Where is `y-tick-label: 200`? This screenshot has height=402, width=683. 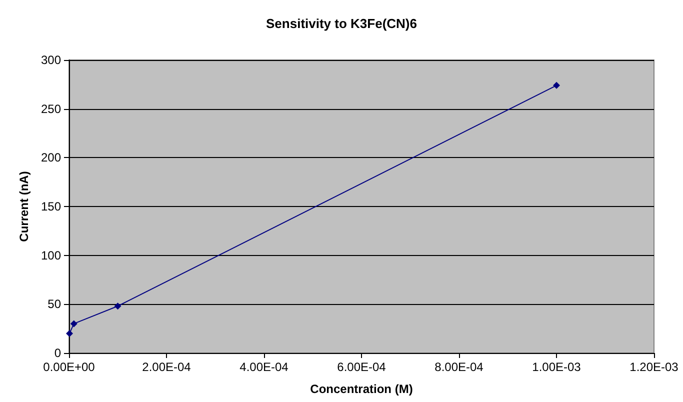 y-tick-label: 200 is located at coordinates (51, 157).